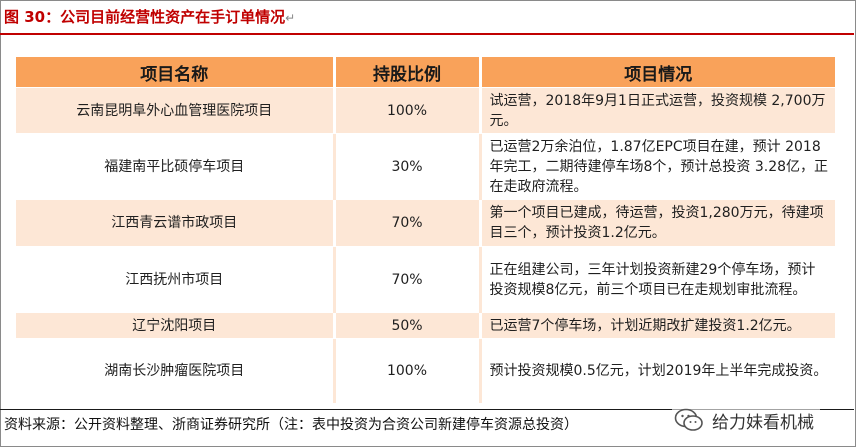 This screenshot has width=856, height=447. I want to click on header-project-status: 项目情况, so click(657, 72).